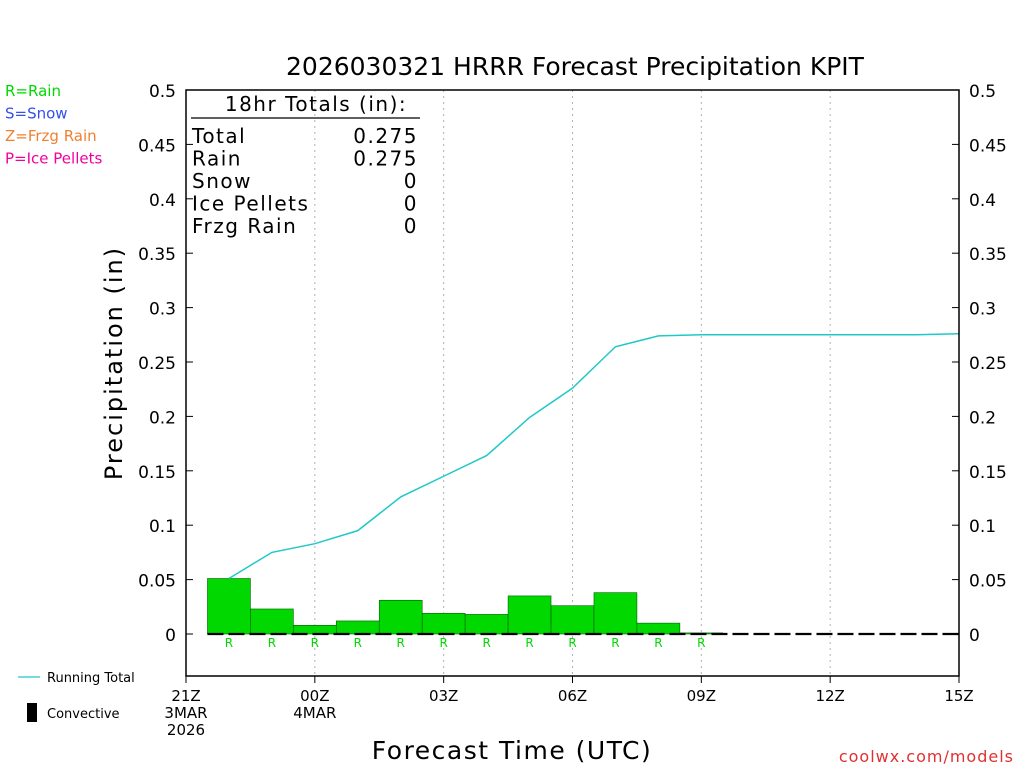 This screenshot has width=1024, height=768. I want to click on x-tick-label: 03Z, so click(443, 696).